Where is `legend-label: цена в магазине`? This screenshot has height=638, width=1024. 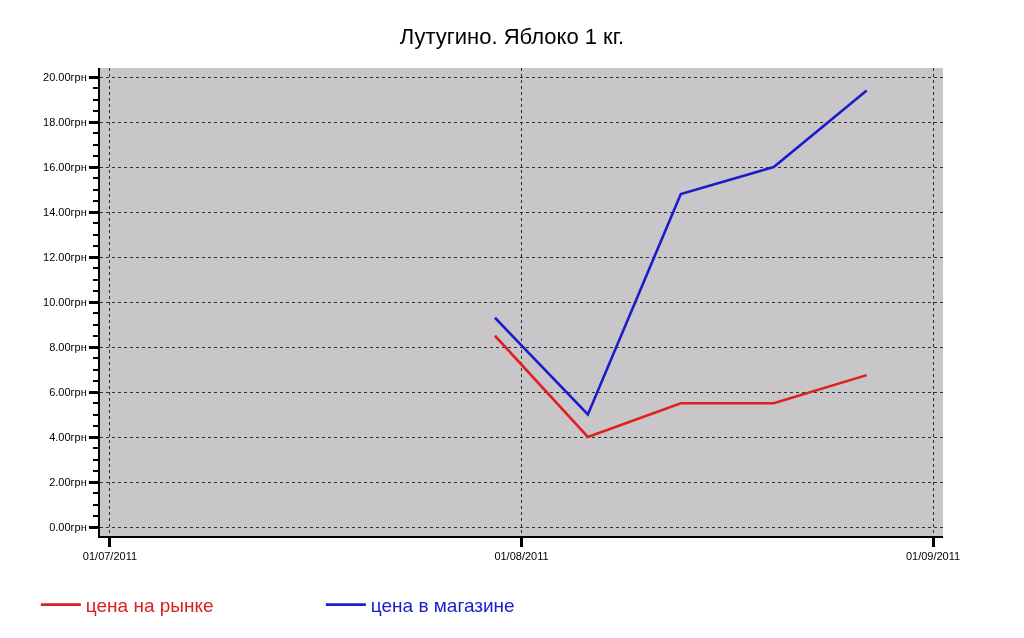
legend-label: цена в магазине is located at coordinates (442, 606).